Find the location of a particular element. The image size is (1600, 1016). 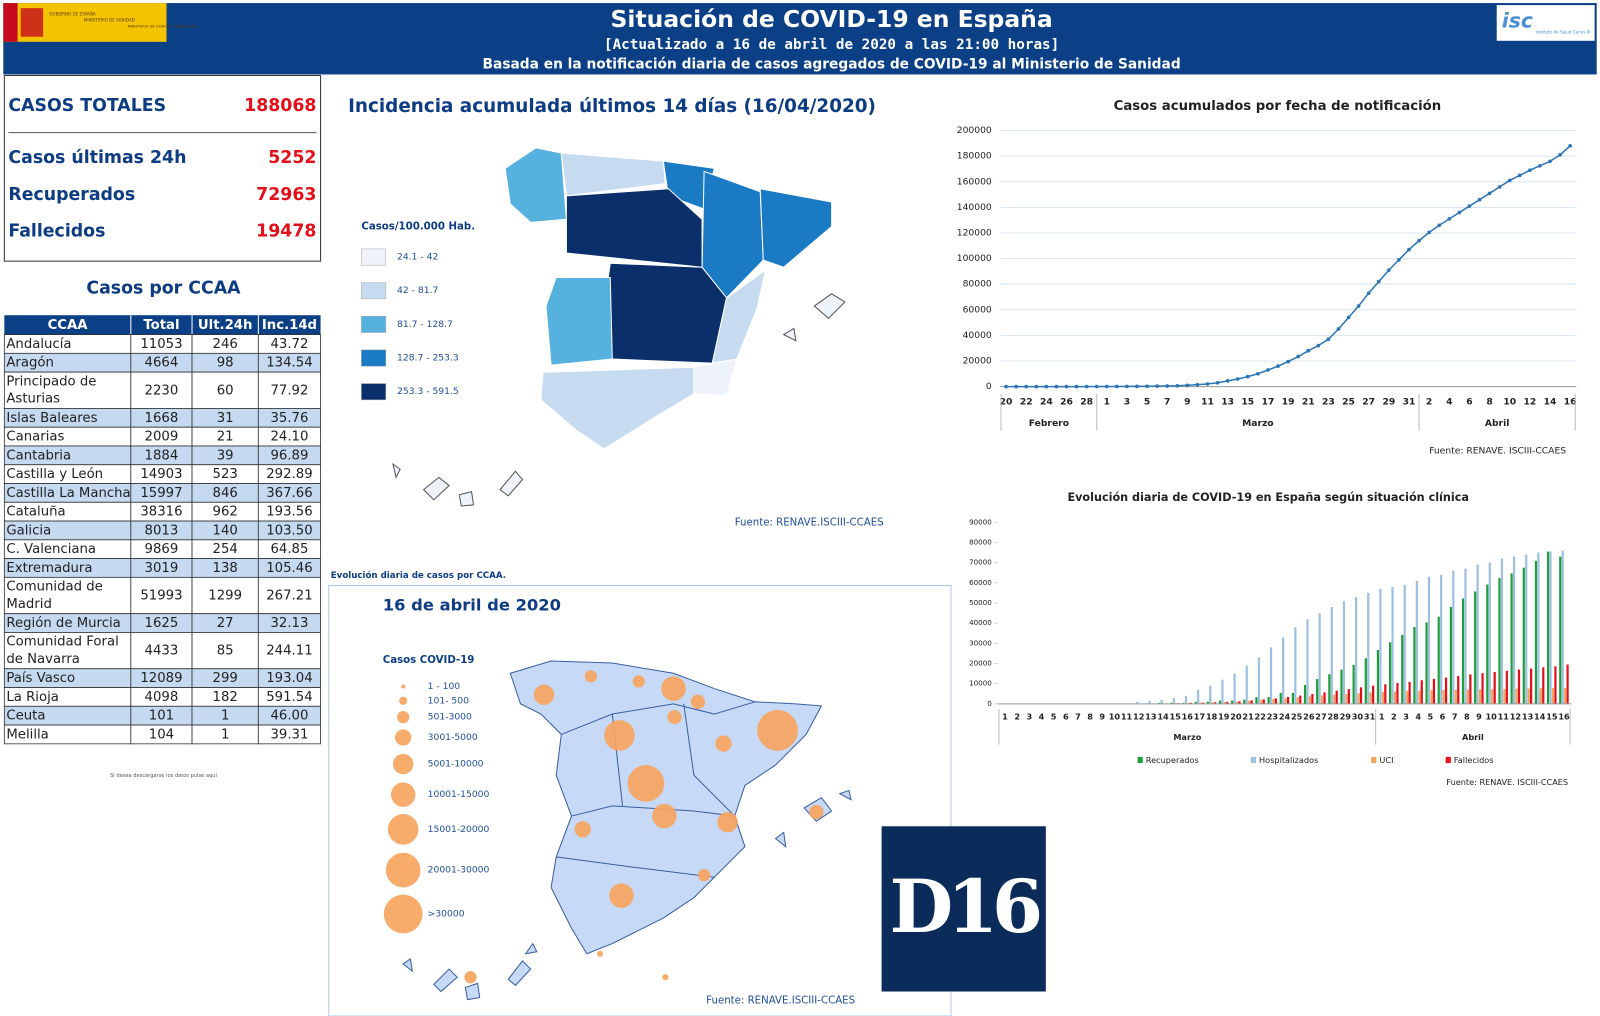

x-tick-label: 22 is located at coordinates (1026, 401).